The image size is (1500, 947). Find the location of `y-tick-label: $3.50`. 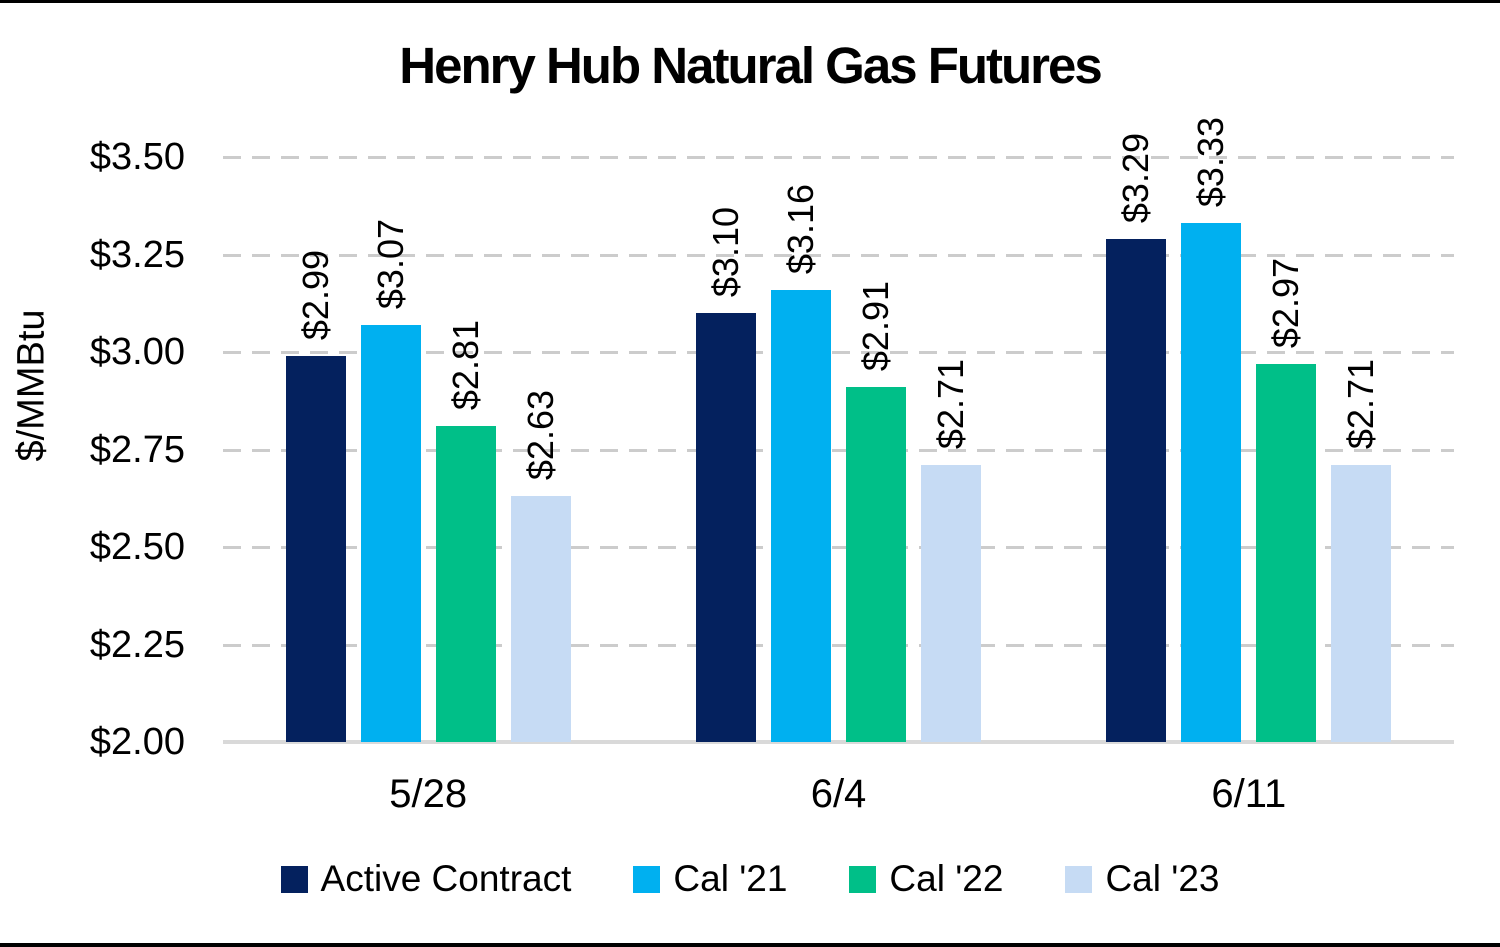

y-tick-label: $3.50 is located at coordinates (137, 157).